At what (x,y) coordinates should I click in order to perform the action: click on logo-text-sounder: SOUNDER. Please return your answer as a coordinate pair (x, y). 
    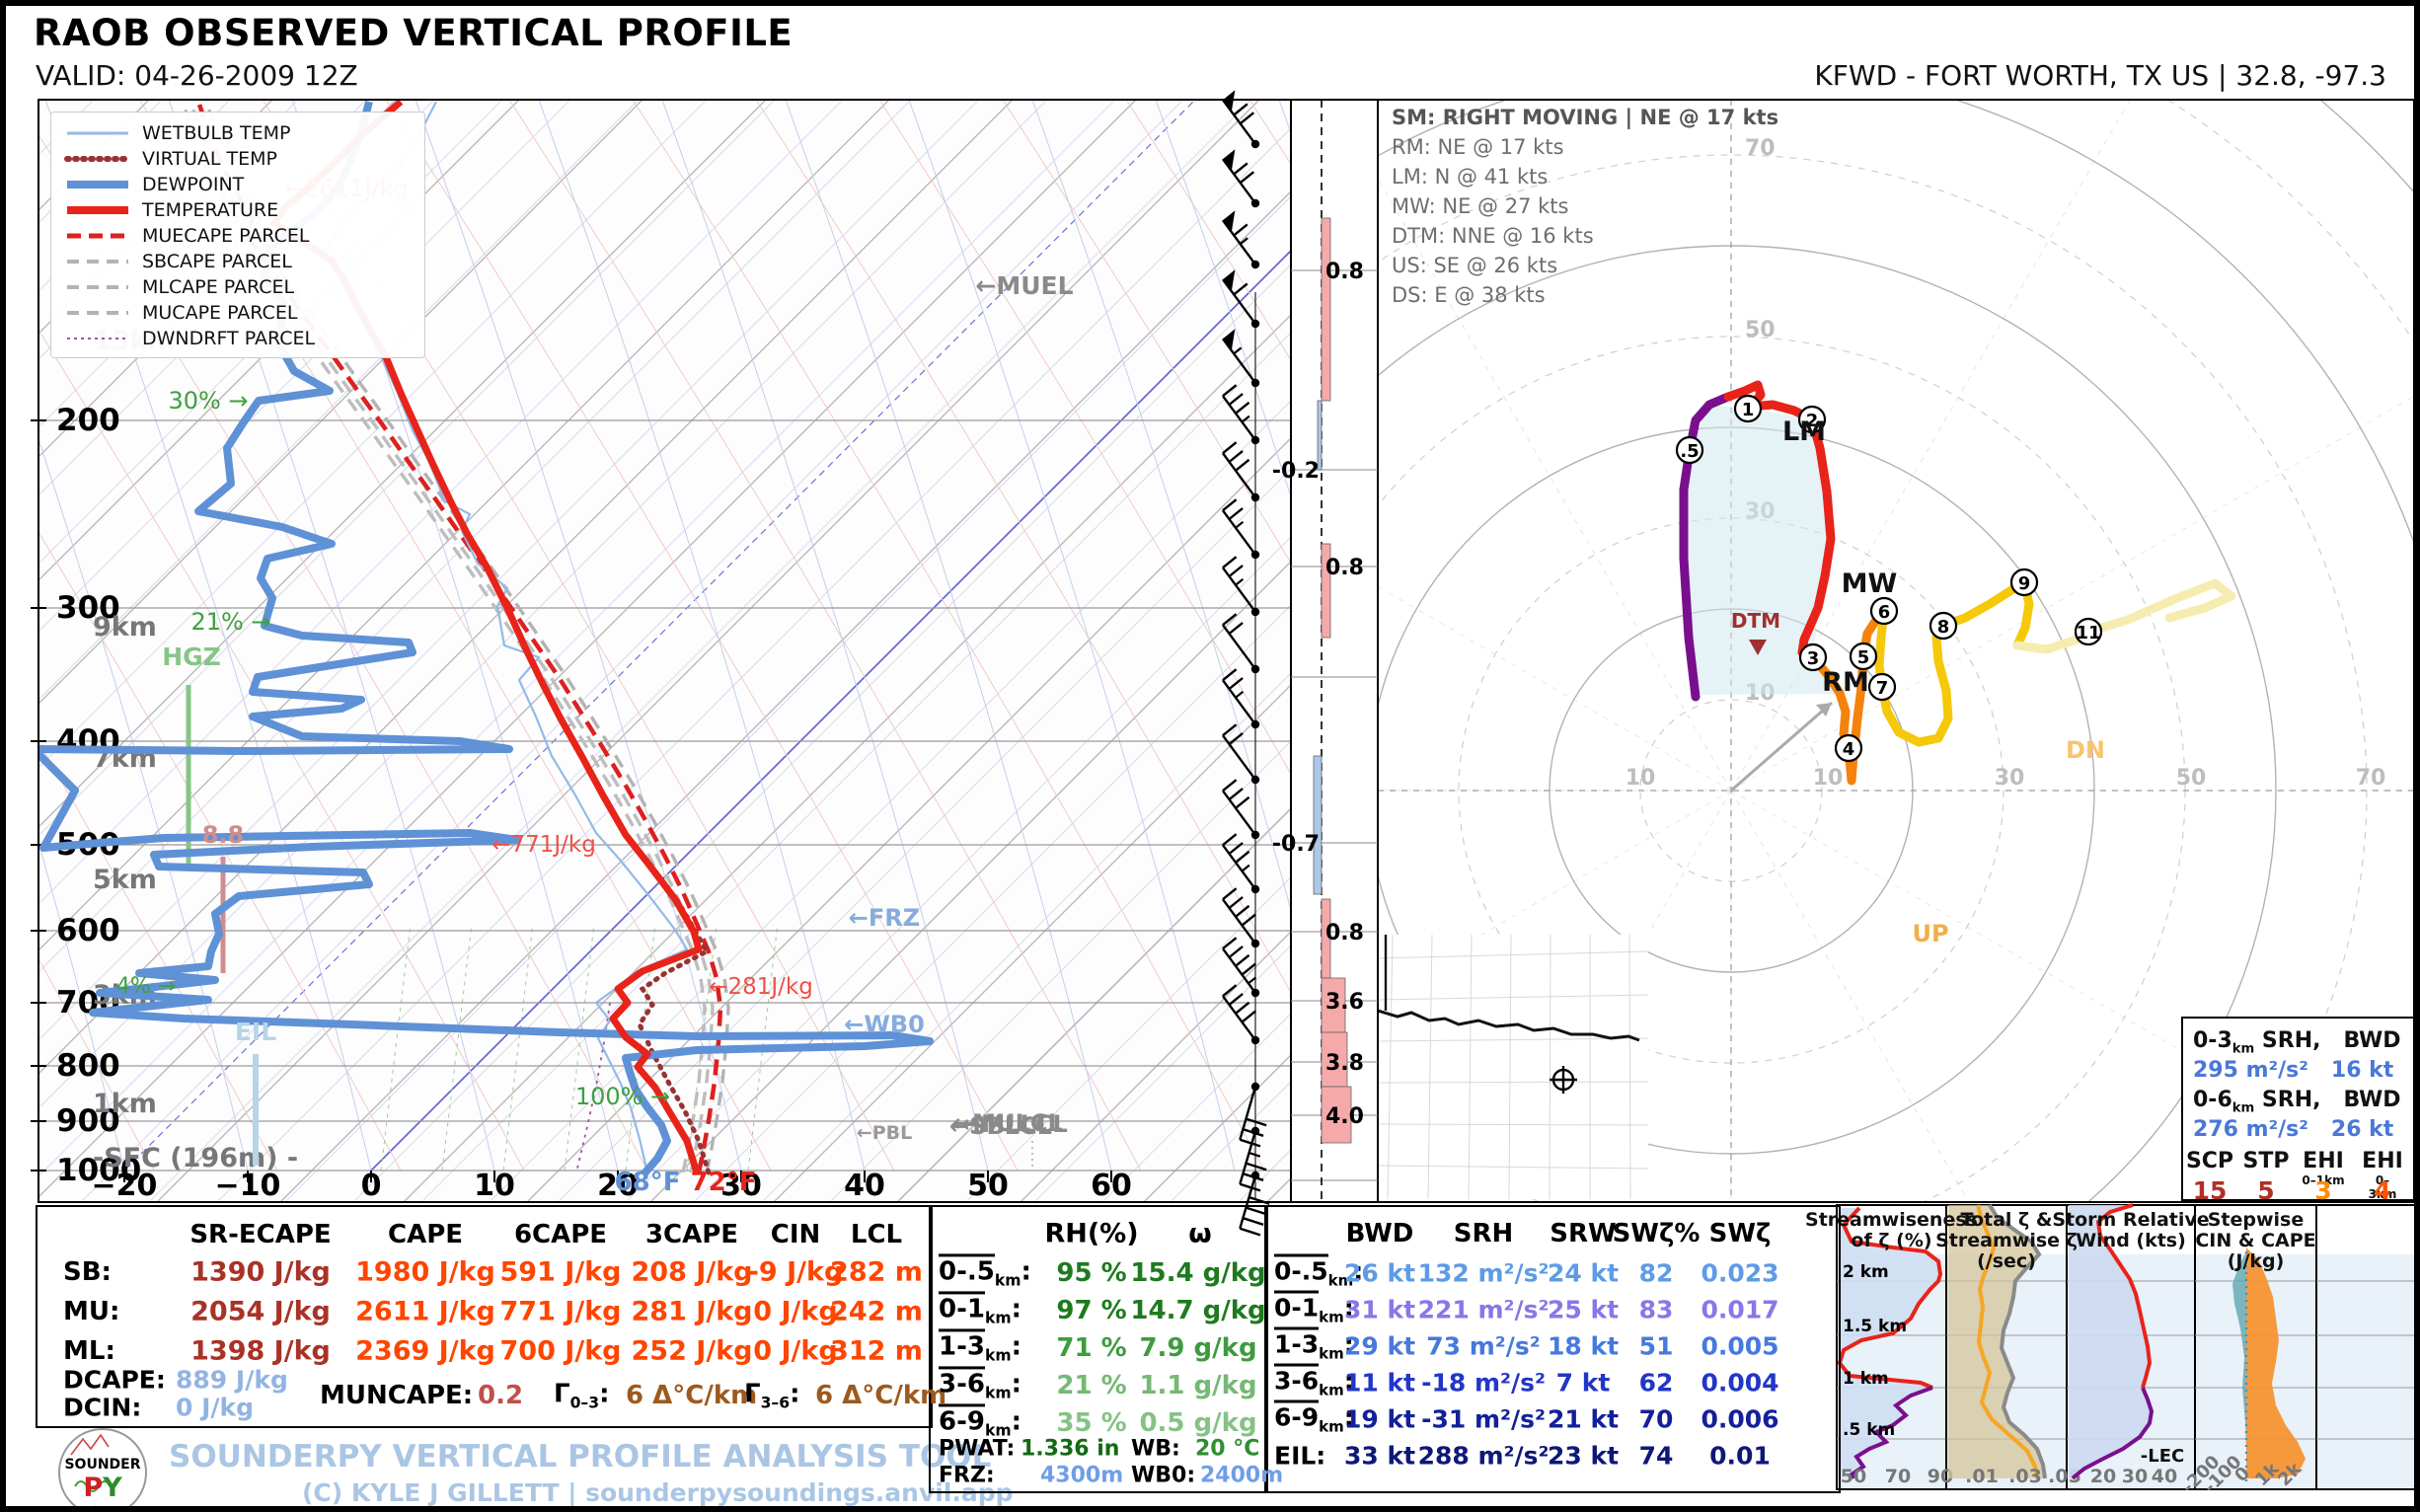
    Looking at the image, I should click on (102, 1465).